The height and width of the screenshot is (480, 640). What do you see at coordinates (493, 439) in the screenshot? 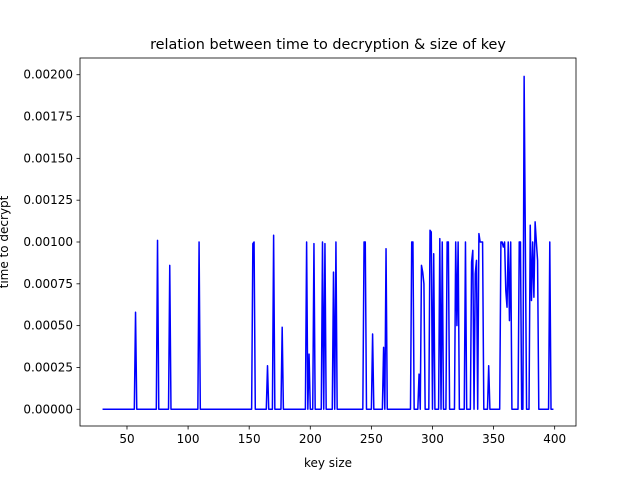
I see `x-tick-label: 350` at bounding box center [493, 439].